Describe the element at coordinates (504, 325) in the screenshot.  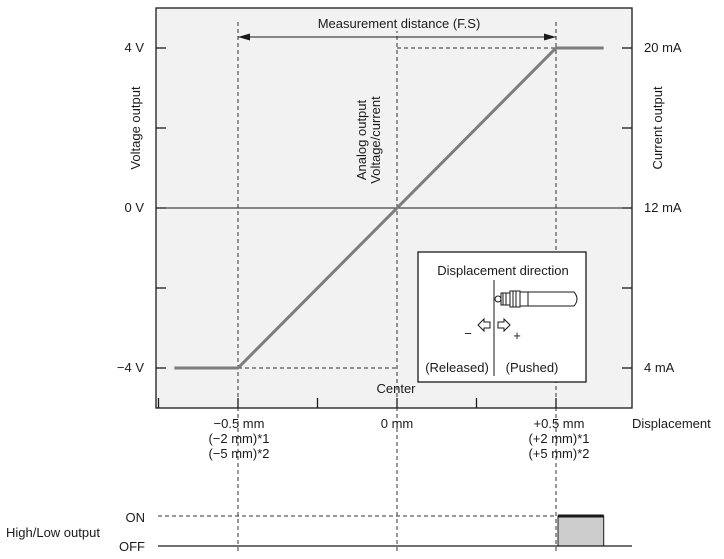
I see `pushed-arrow-icon` at that location.